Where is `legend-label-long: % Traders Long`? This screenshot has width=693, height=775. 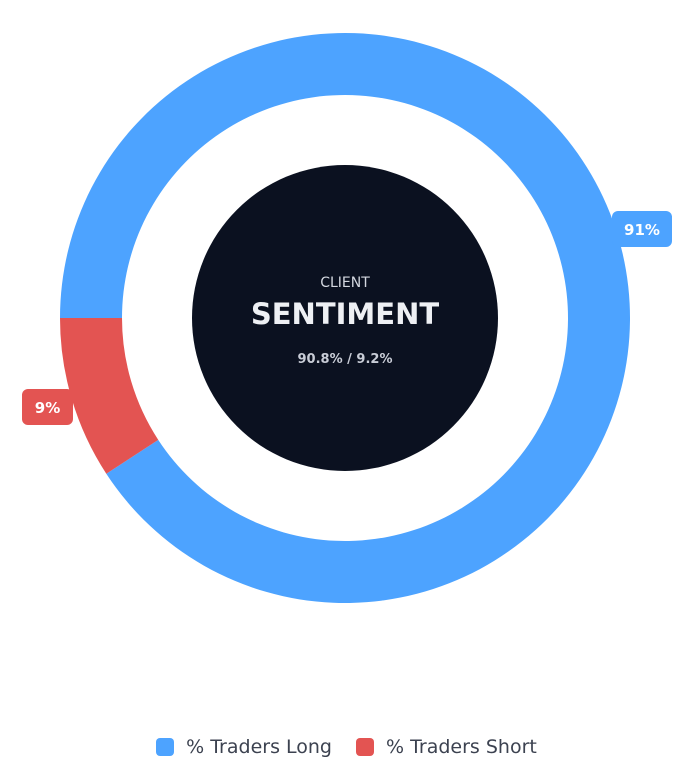 legend-label-long: % Traders Long is located at coordinates (259, 747).